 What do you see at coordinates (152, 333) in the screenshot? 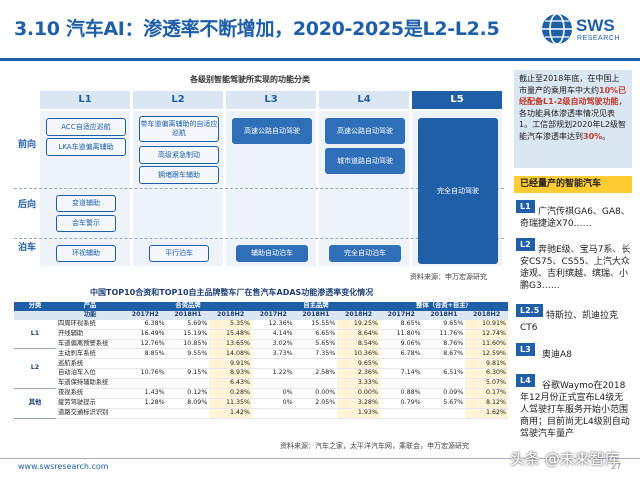
I see `value-cell: 16.49%` at bounding box center [152, 333].